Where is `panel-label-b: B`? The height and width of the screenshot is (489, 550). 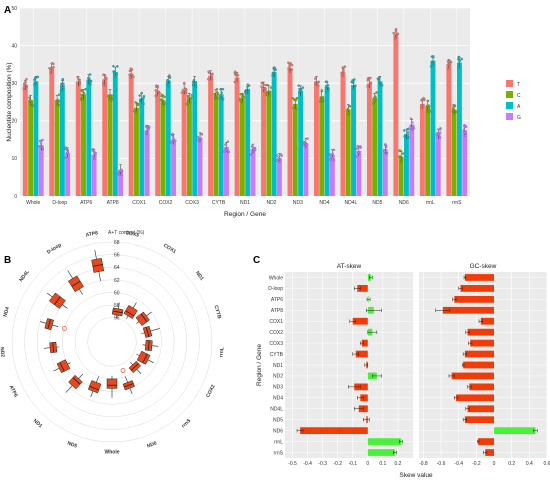 panel-label-b: B is located at coordinates (7, 260).